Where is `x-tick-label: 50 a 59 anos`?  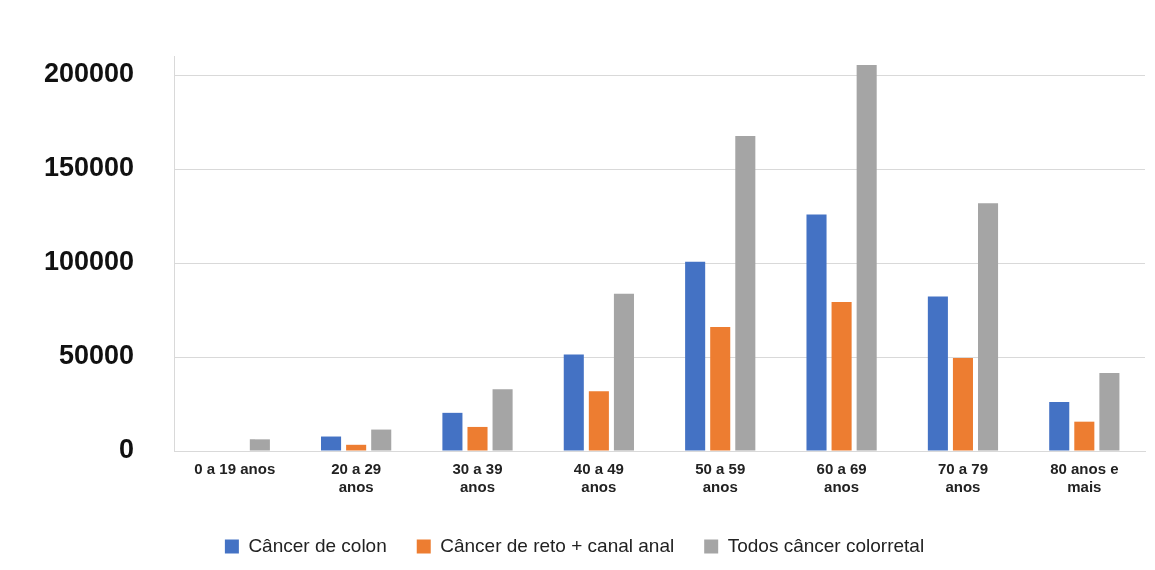 x-tick-label: 50 a 59 anos is located at coordinates (720, 478).